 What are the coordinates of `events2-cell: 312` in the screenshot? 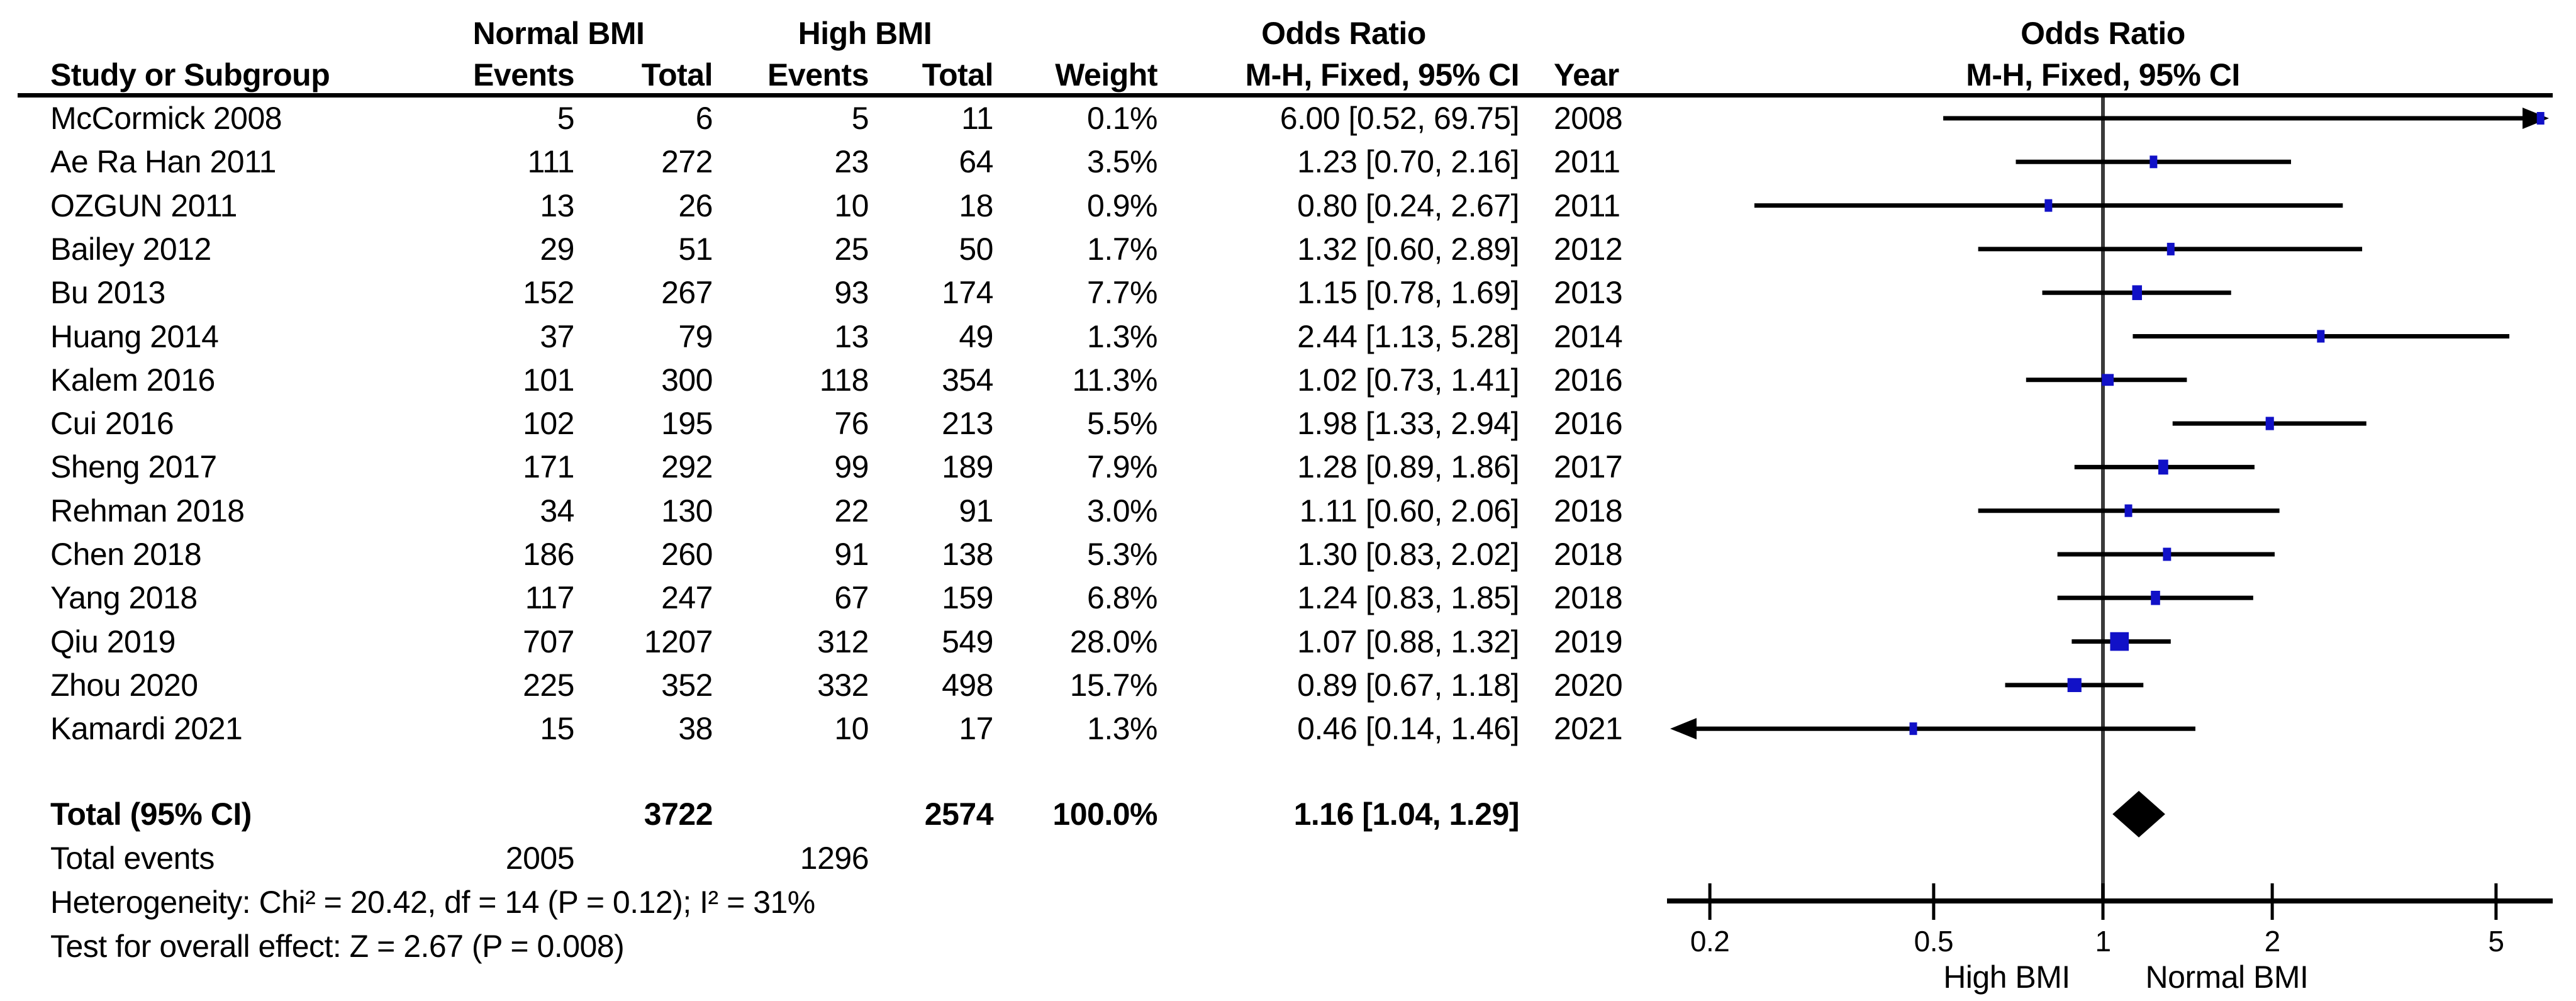 It's located at (843, 641).